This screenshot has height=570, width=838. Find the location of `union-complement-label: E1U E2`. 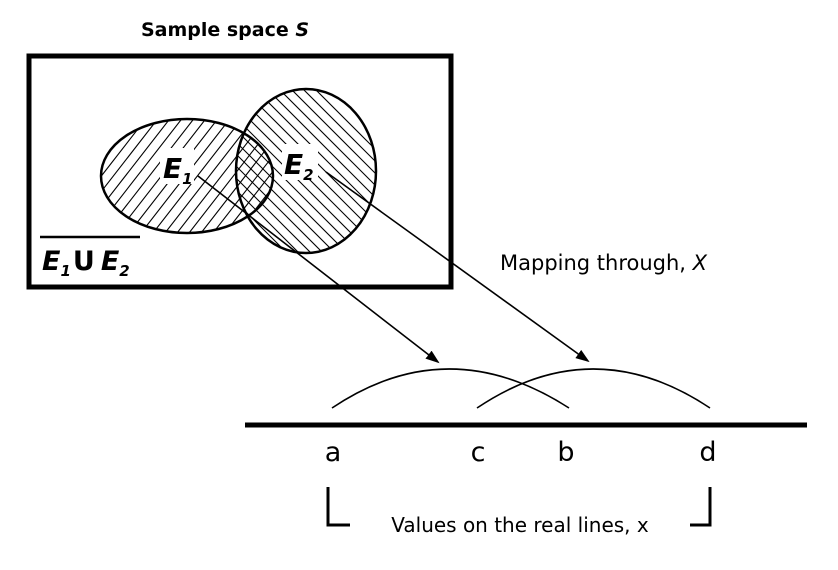

union-complement-label: E1U E2 is located at coordinates (86, 263).